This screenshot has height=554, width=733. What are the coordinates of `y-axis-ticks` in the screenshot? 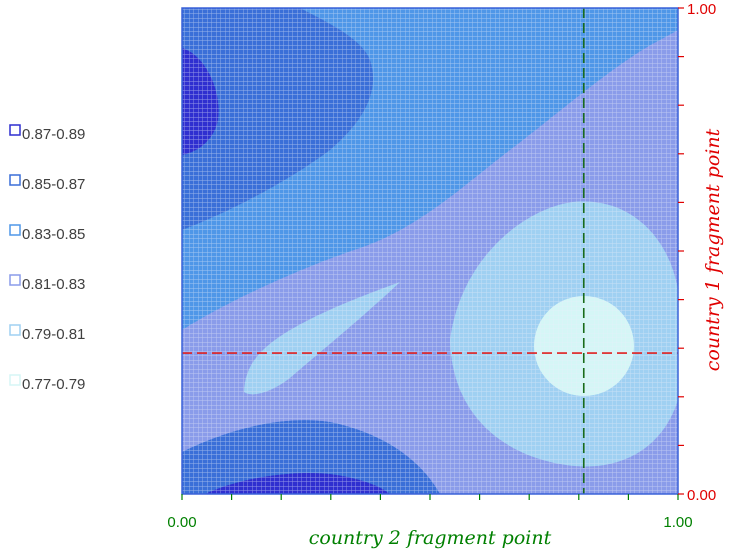 It's located at (681, 251).